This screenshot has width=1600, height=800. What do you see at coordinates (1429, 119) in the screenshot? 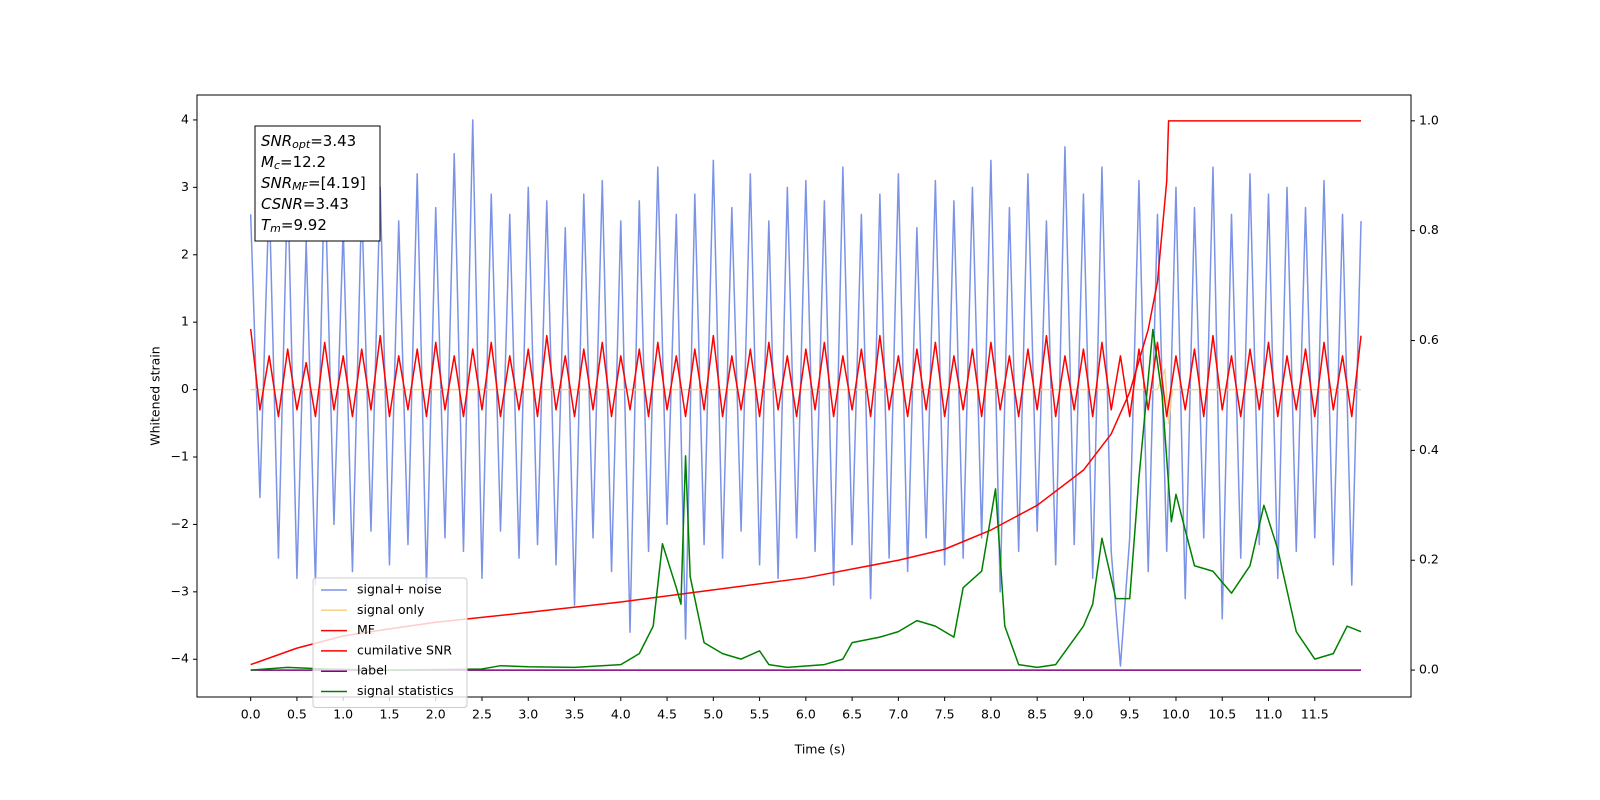
I see `y2-tick-label: 1.0` at bounding box center [1429, 119].